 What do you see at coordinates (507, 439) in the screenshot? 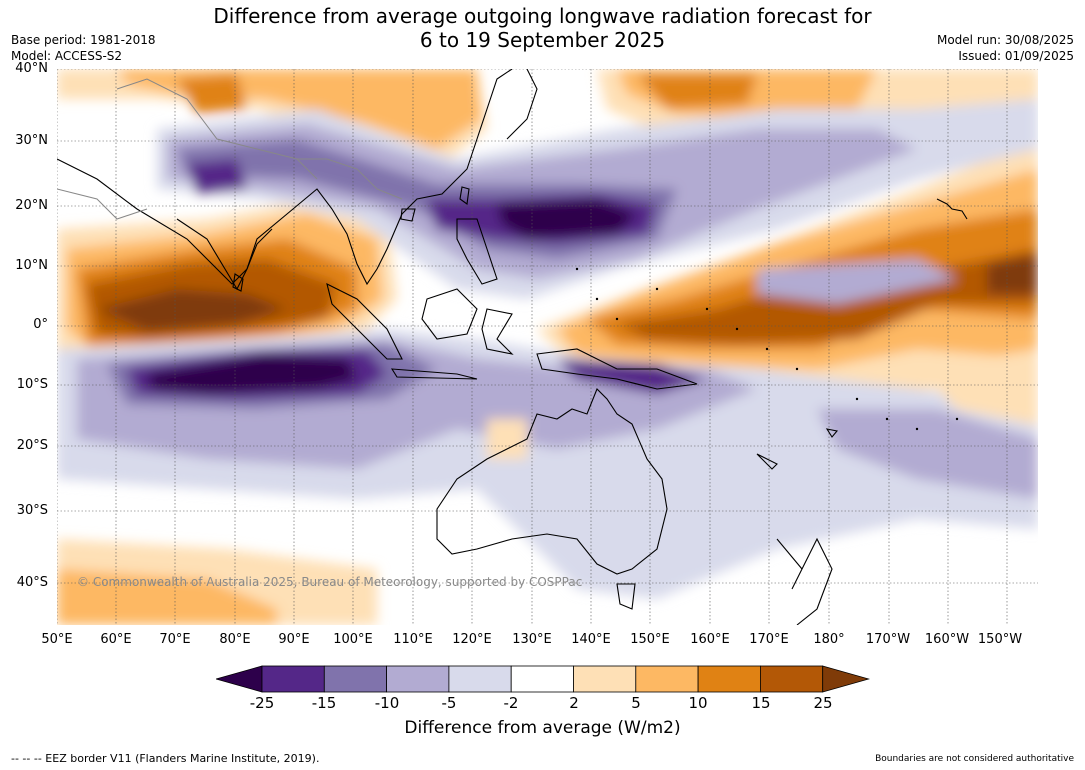
I see `anomaly-pos-aus-nw` at bounding box center [507, 439].